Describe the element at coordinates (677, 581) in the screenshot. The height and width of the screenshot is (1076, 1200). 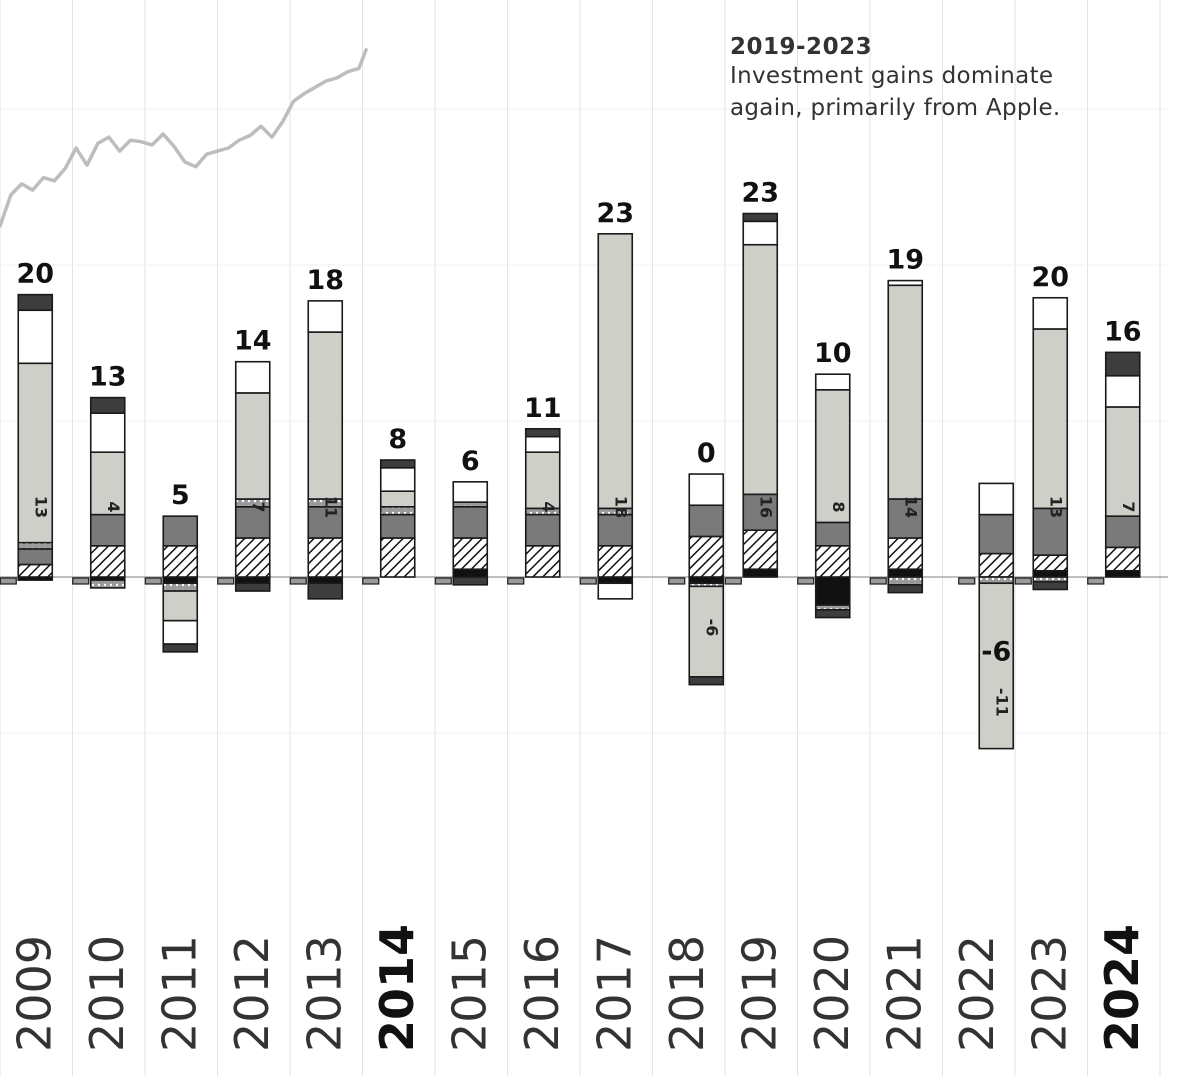
I see `side-bar-2018` at that location.